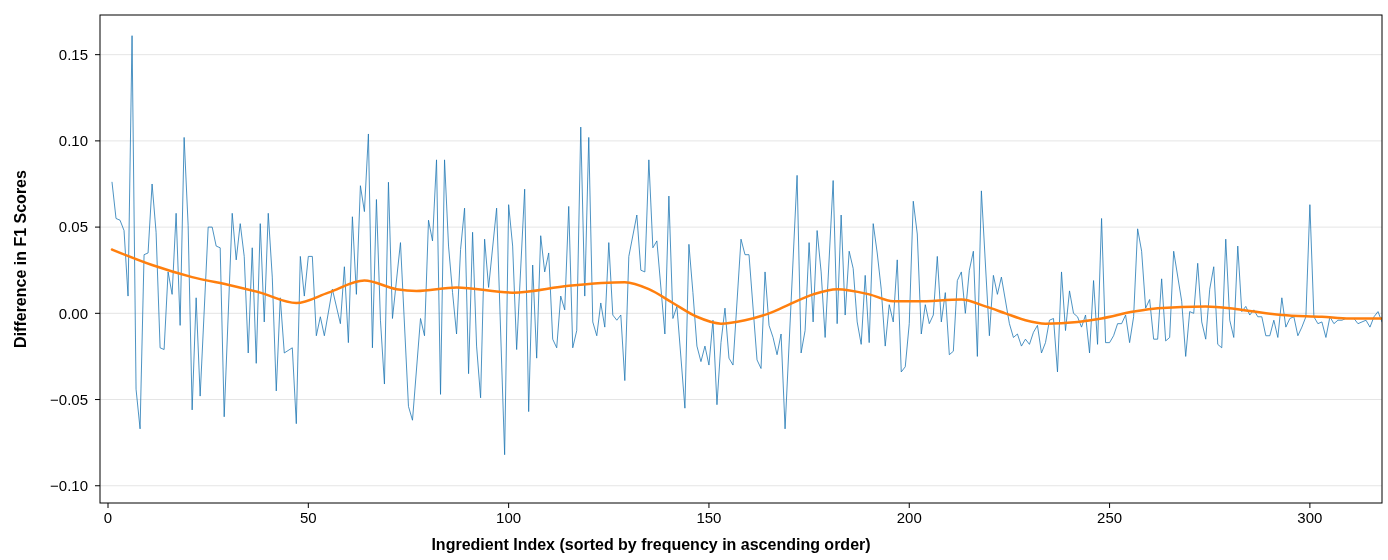 This screenshot has height=560, width=1388. I want to click on y-tick-label: 0.00, so click(73, 313).